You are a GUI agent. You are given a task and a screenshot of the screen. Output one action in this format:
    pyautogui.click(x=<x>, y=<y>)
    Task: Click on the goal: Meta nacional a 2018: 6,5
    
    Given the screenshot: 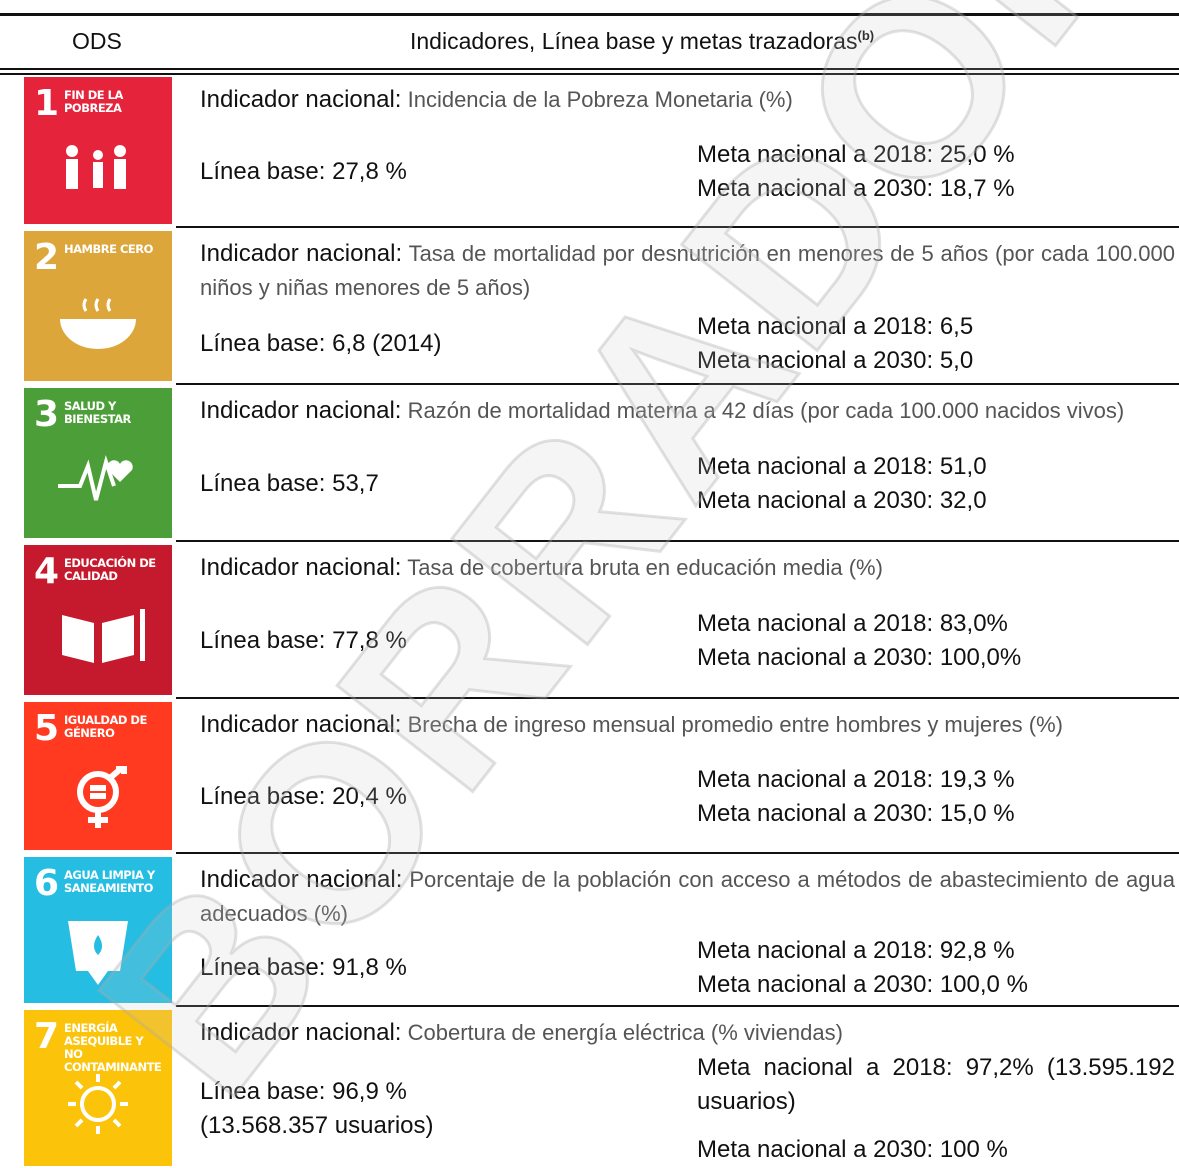 What is the action you would take?
    pyautogui.click(x=835, y=326)
    